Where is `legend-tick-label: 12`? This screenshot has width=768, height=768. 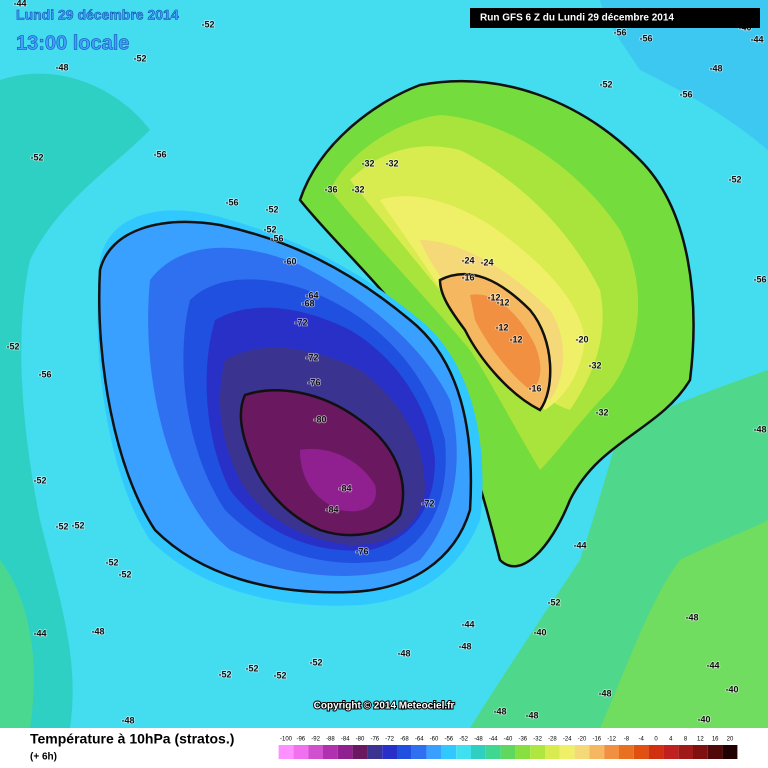 legend-tick-label: 12 is located at coordinates (700, 740).